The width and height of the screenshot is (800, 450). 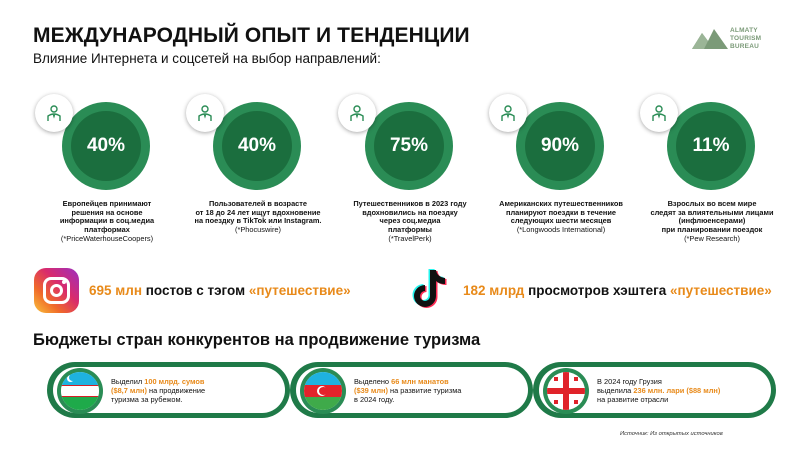 What do you see at coordinates (561, 230) in the screenshot?
I see `stat-source: (*Longwoods International)` at bounding box center [561, 230].